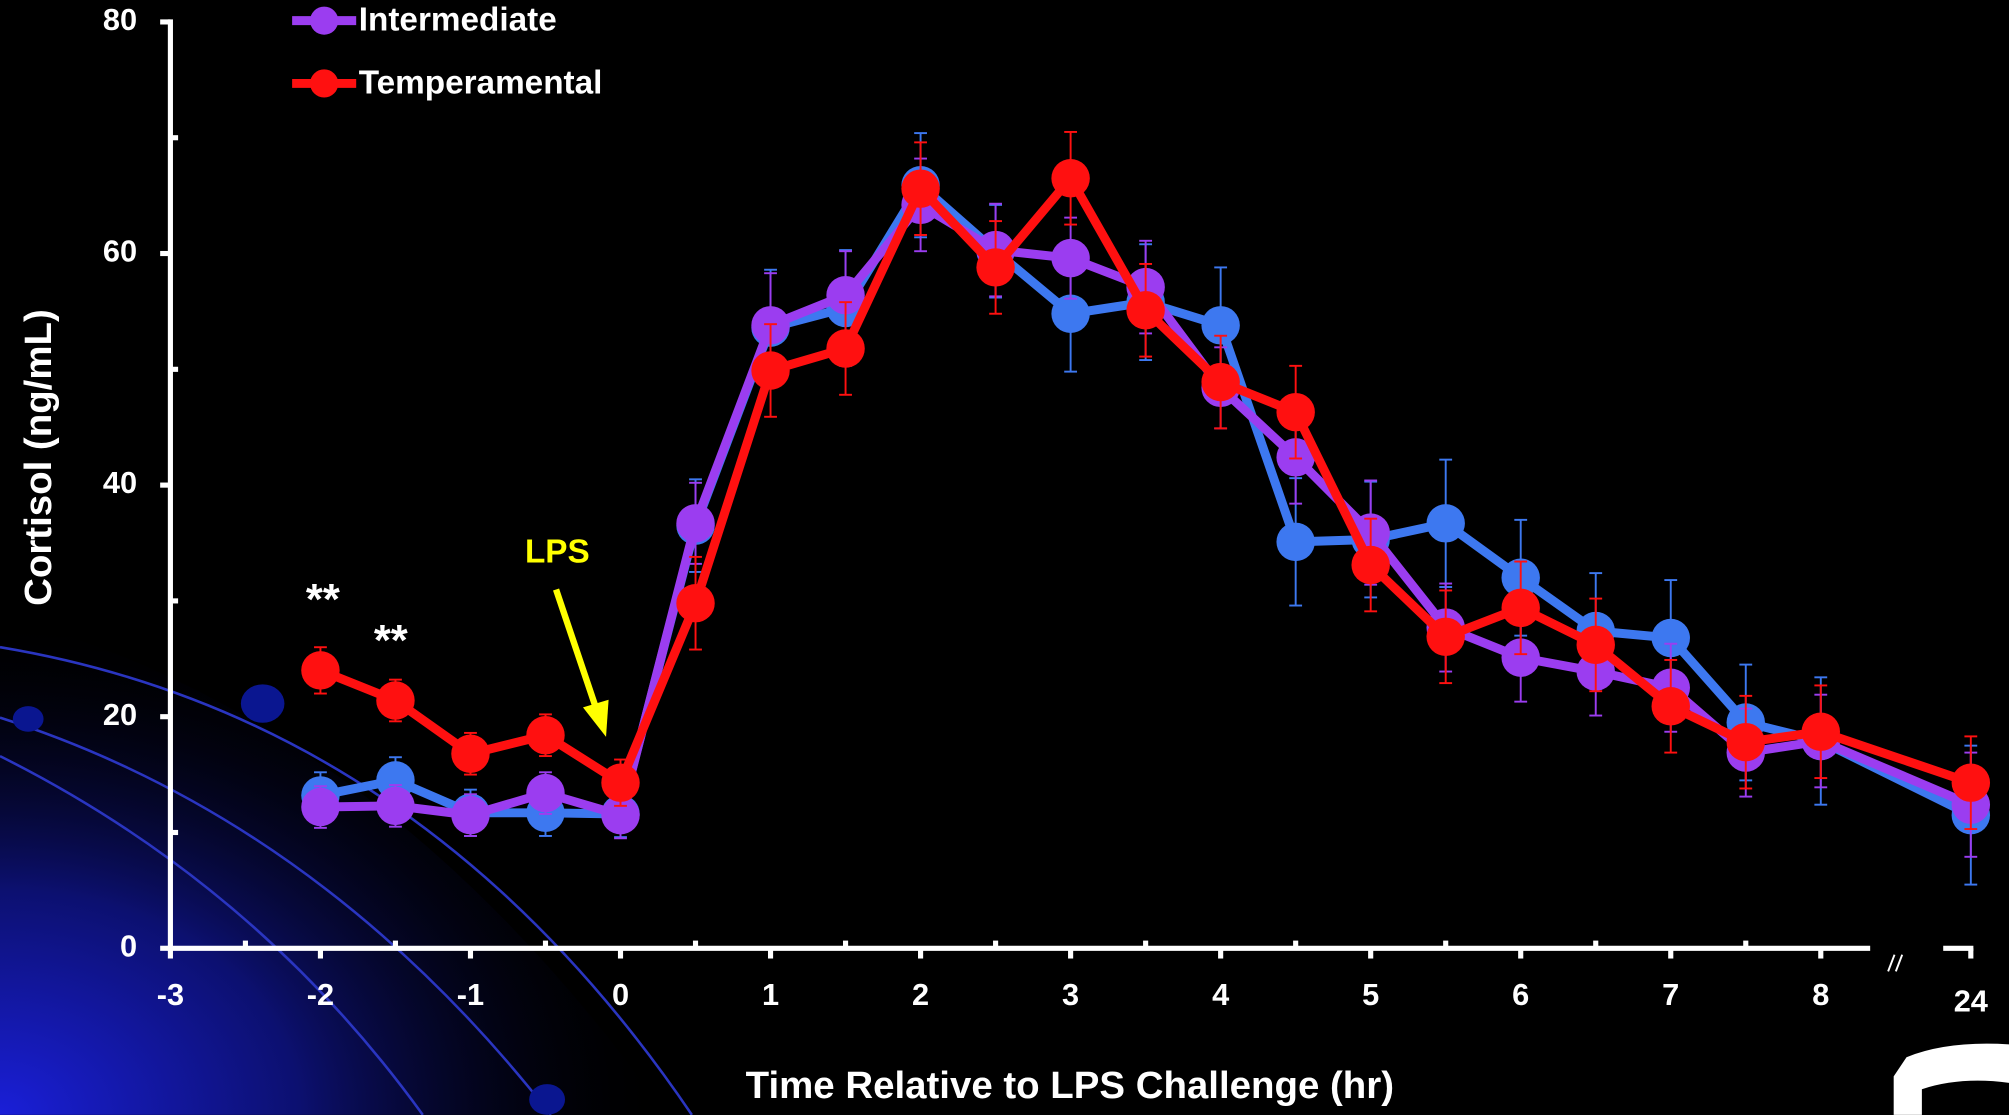 The width and height of the screenshot is (2009, 1115). What do you see at coordinates (1520, 994) in the screenshot?
I see `x-tick-label: 6` at bounding box center [1520, 994].